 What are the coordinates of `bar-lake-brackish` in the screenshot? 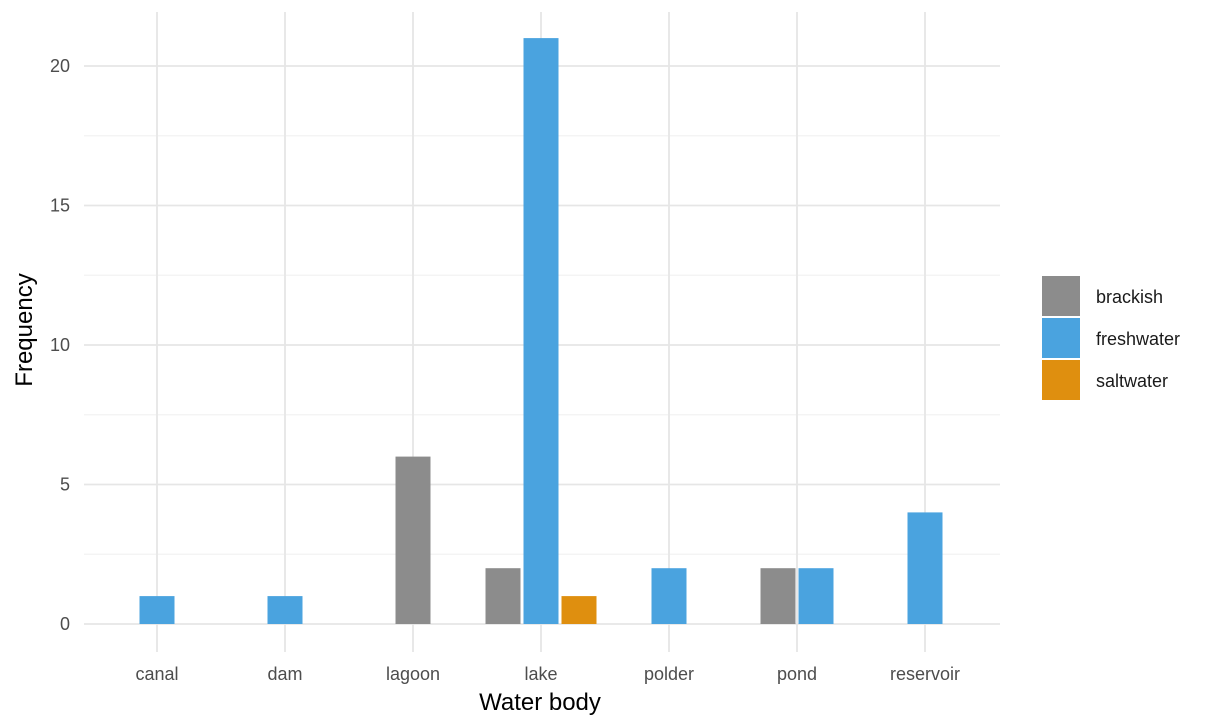 It's located at (503, 596).